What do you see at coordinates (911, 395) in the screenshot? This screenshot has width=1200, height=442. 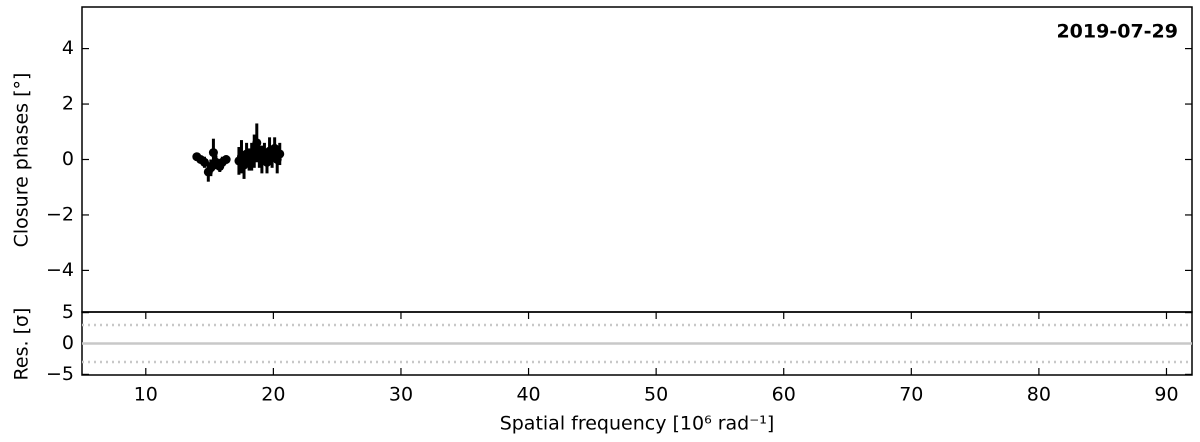 I see `x-tick-label: 70` at bounding box center [911, 395].